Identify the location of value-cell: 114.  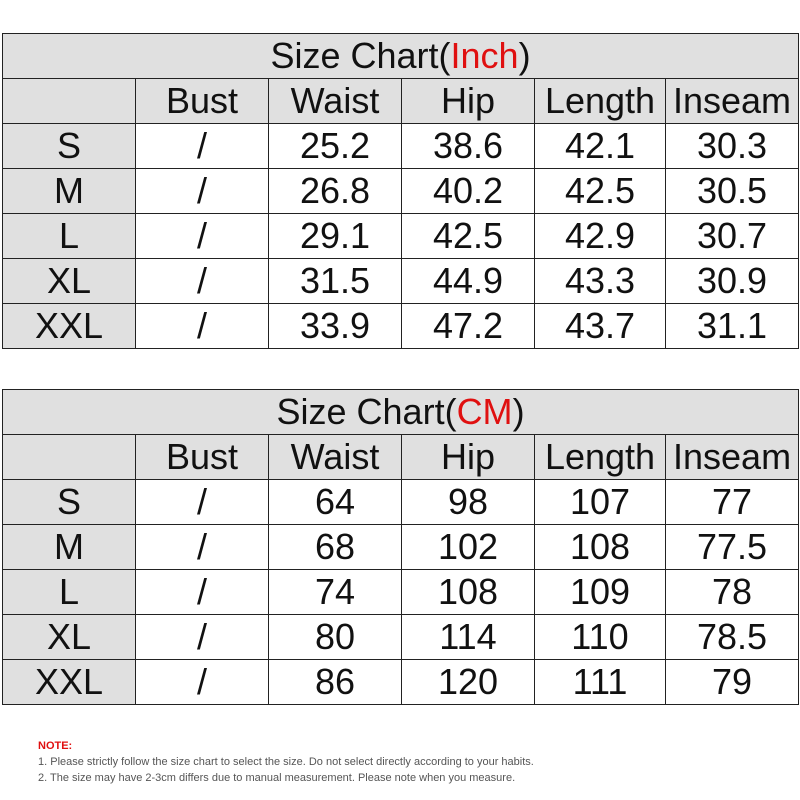
(468, 637).